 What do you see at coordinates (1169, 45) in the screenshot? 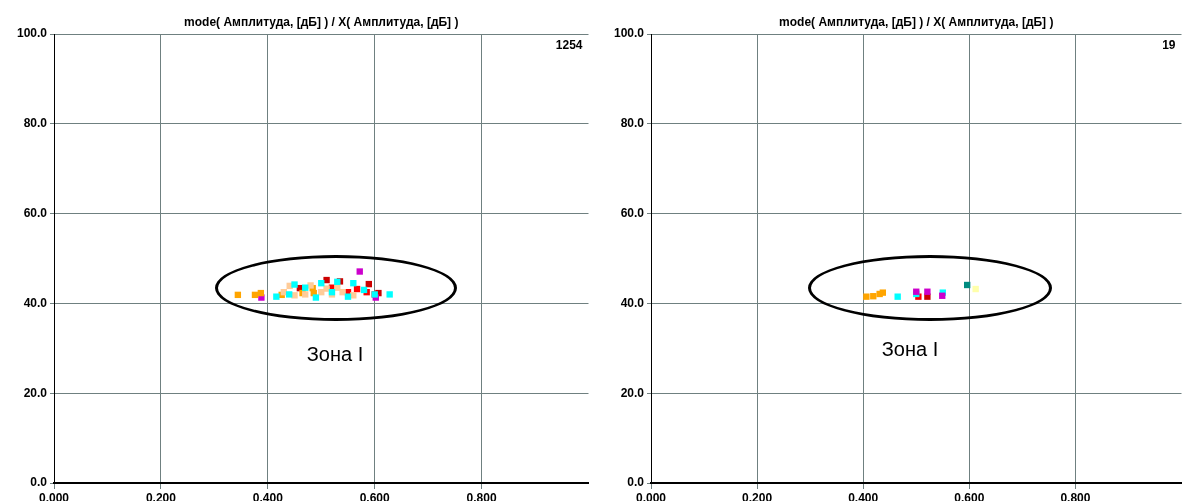
I see `annotation: 19` at bounding box center [1169, 45].